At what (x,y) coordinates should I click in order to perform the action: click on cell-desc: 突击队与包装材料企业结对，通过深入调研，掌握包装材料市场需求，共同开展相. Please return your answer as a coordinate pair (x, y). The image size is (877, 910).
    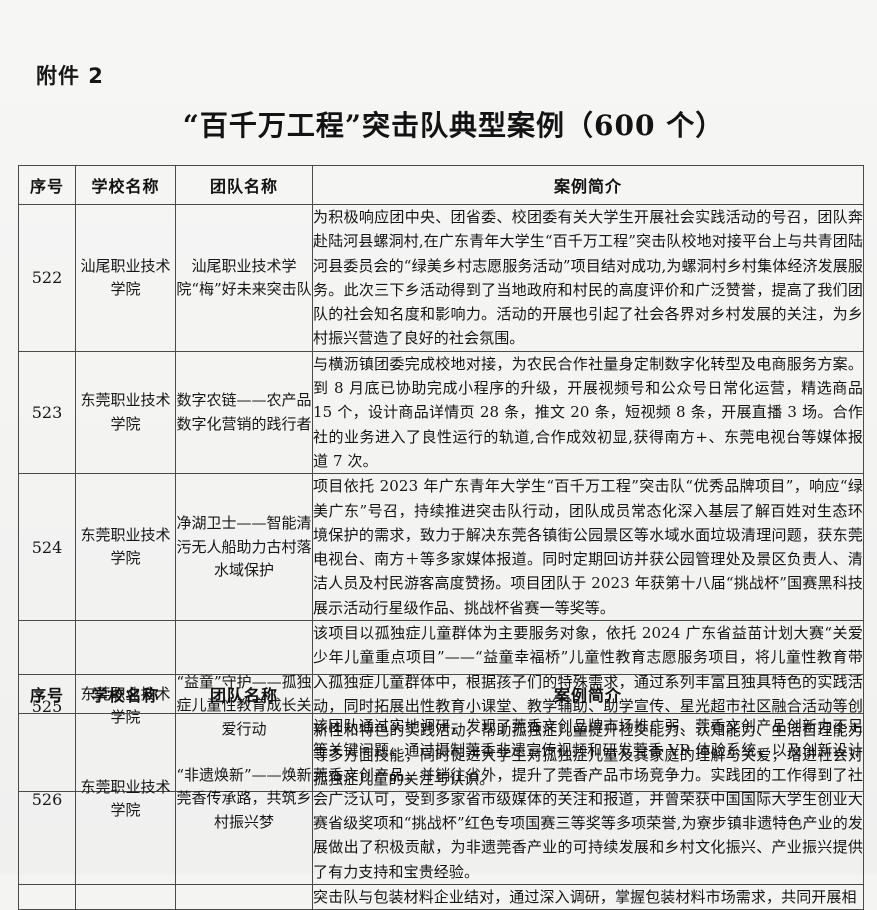
    Looking at the image, I should click on (588, 897).